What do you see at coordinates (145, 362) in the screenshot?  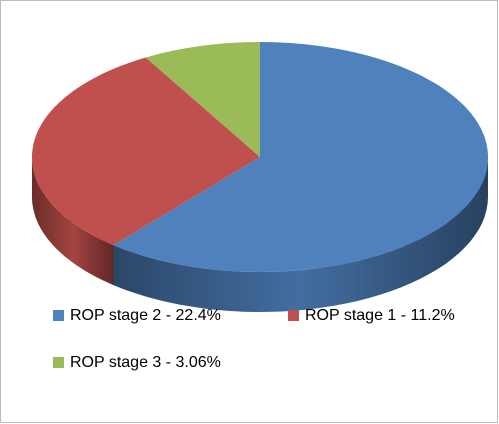 I see `legend-label: ROP stage 3 - 3.06%` at bounding box center [145, 362].